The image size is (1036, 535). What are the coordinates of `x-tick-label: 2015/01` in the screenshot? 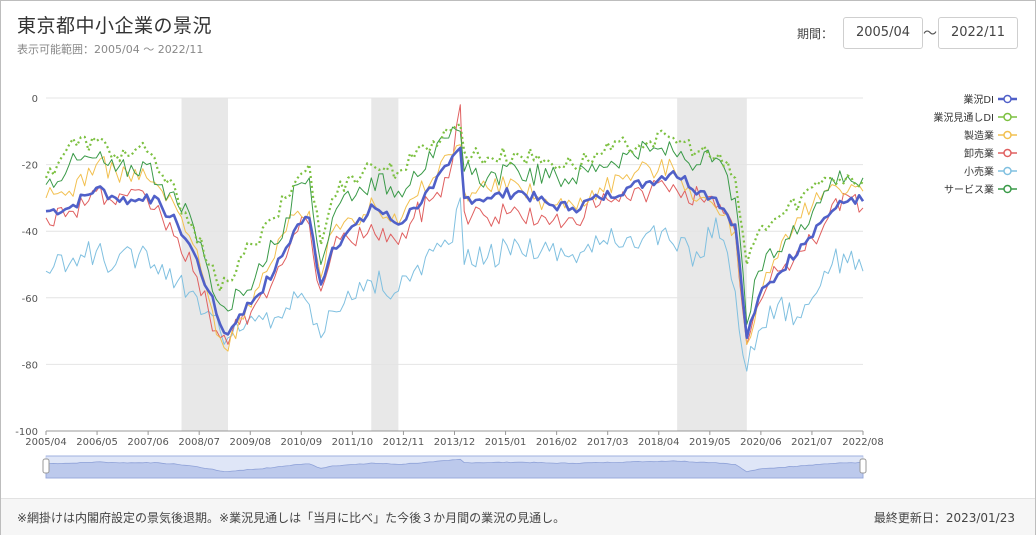 It's located at (506, 442).